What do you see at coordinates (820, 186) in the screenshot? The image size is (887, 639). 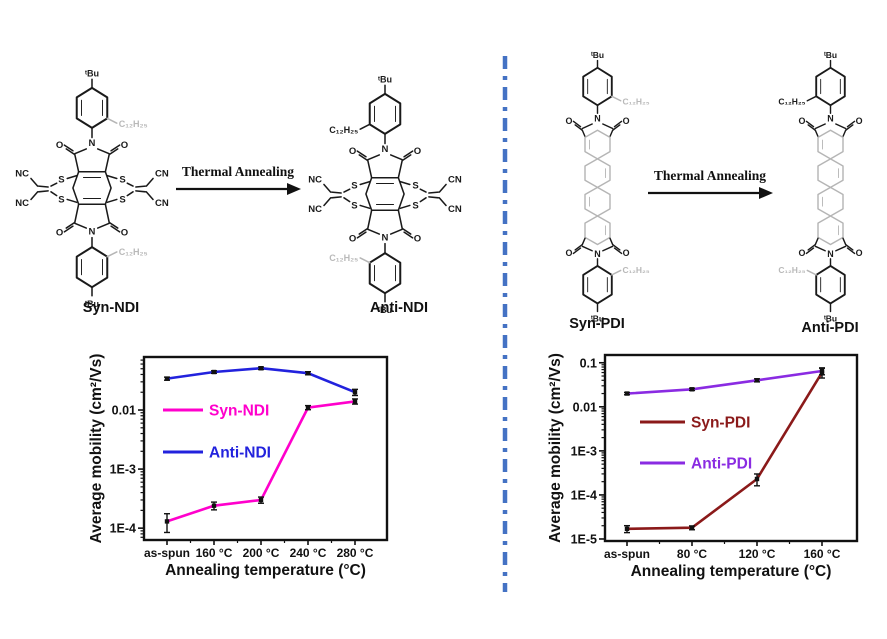 I see `anti-pdi-structure: ᵗBu C₁₂H₂₅ N O O O O N` at bounding box center [820, 186].